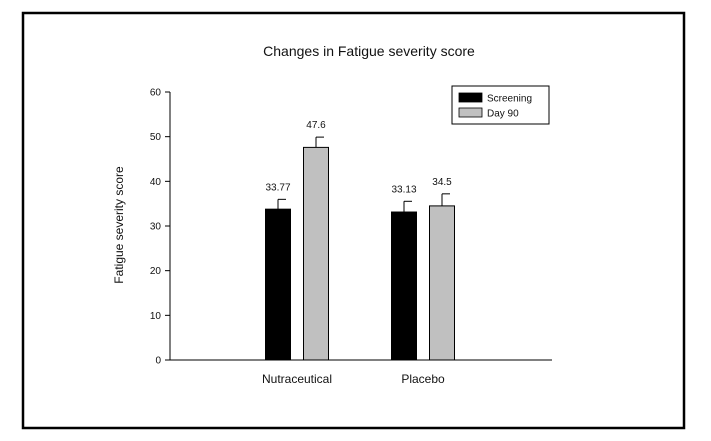 The height and width of the screenshot is (441, 711). I want to click on legend: Screening Day 90, so click(500, 105).